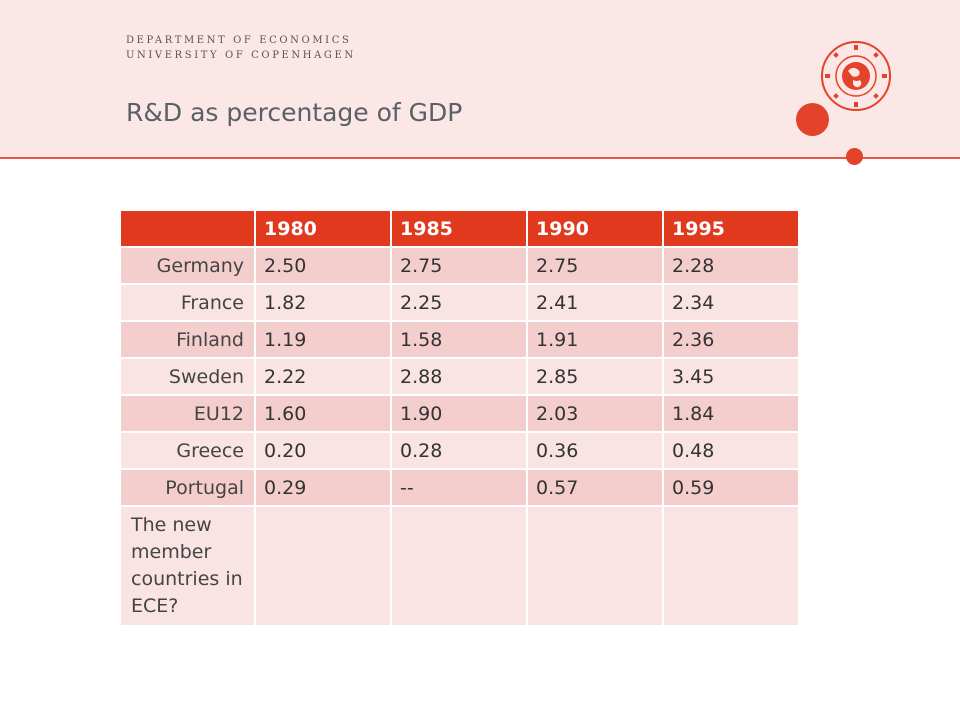  I want to click on year-header: 1985, so click(459, 228).